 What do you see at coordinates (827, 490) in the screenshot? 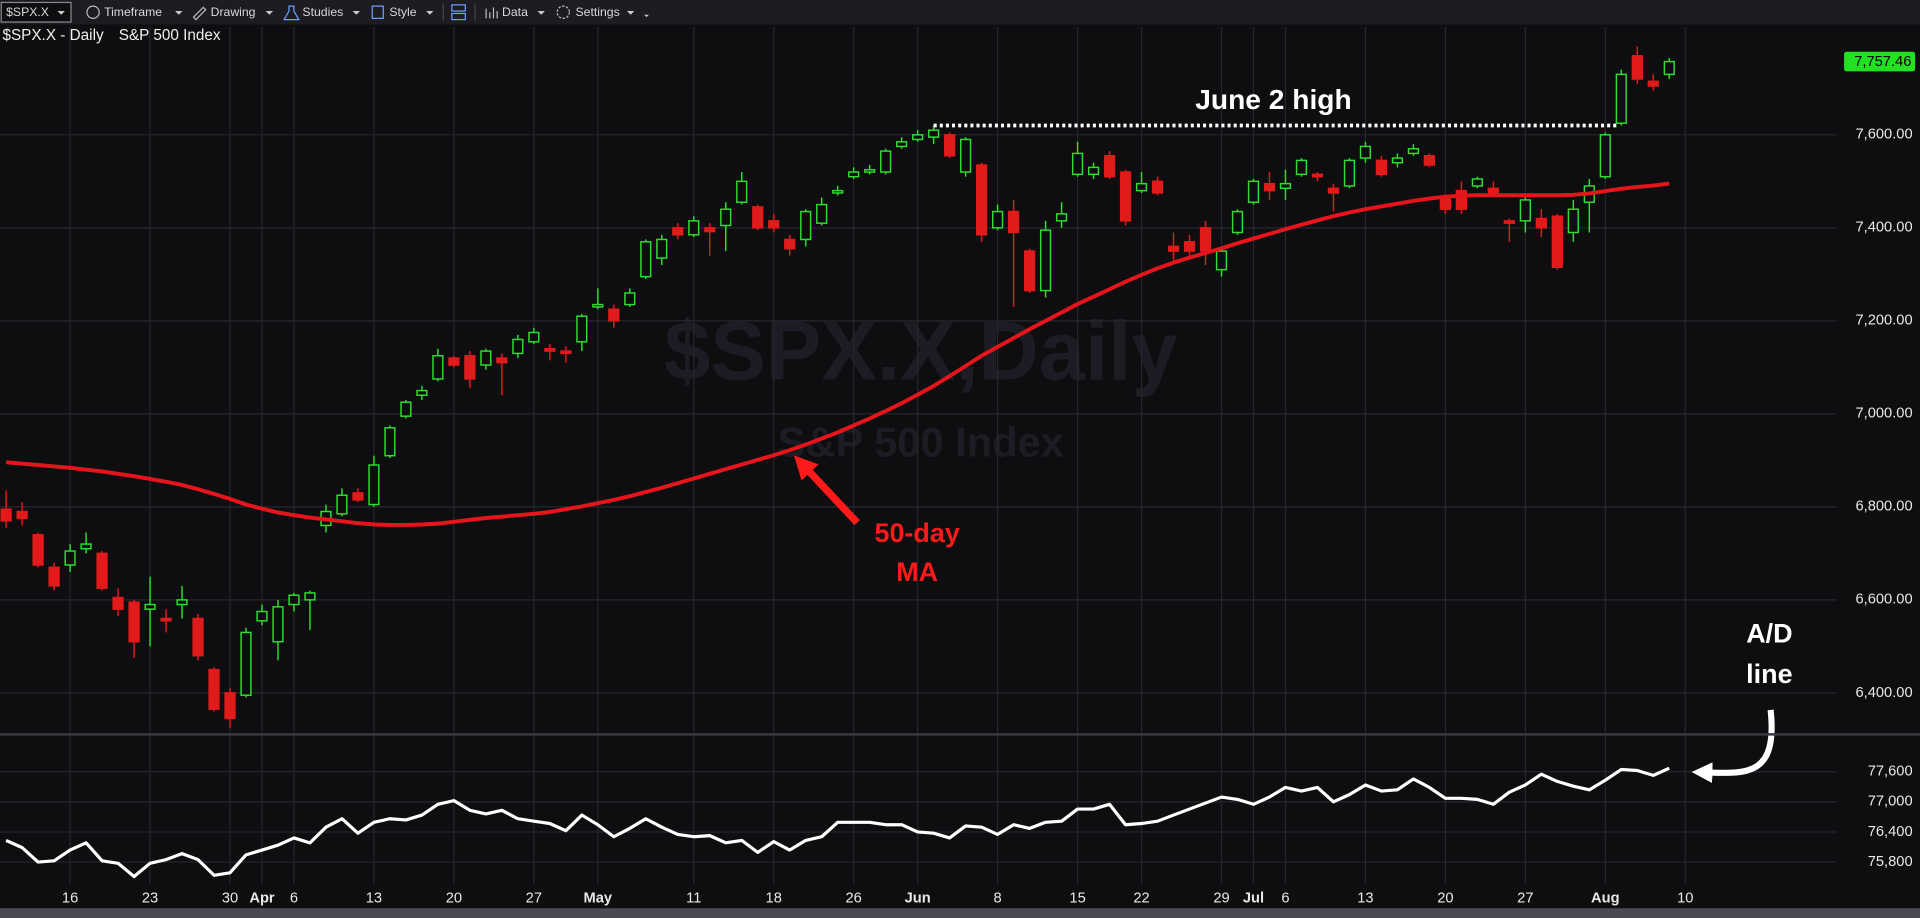
I see `annotation-arrow` at bounding box center [827, 490].